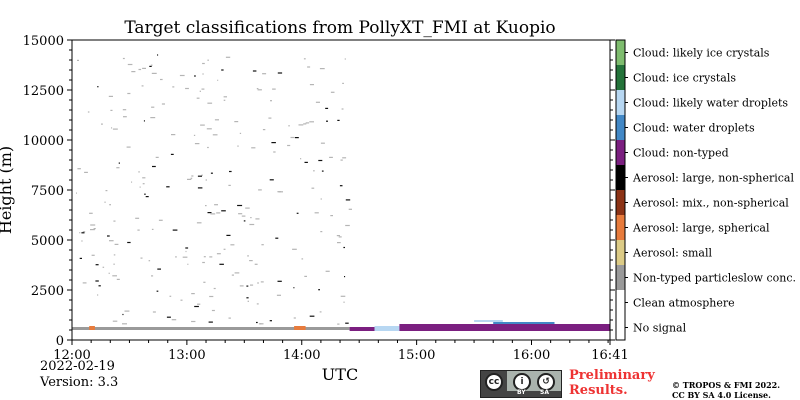 The width and height of the screenshot is (800, 400). Describe the element at coordinates (713, 178) in the screenshot. I see `legend-label: Aerosol: large, non-spherical` at that location.